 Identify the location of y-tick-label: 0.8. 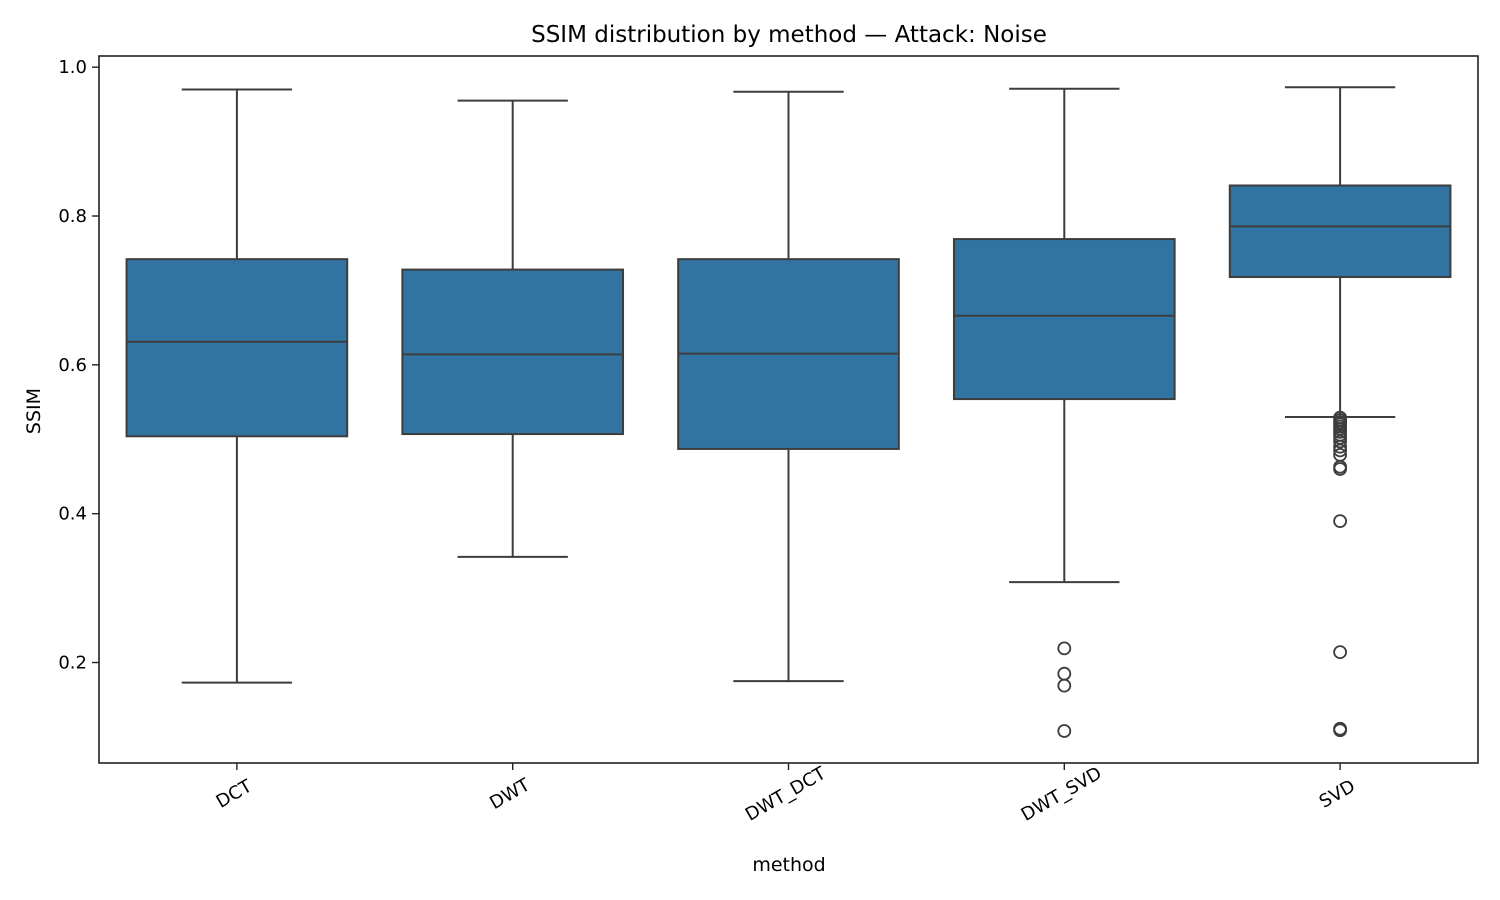
(72, 216).